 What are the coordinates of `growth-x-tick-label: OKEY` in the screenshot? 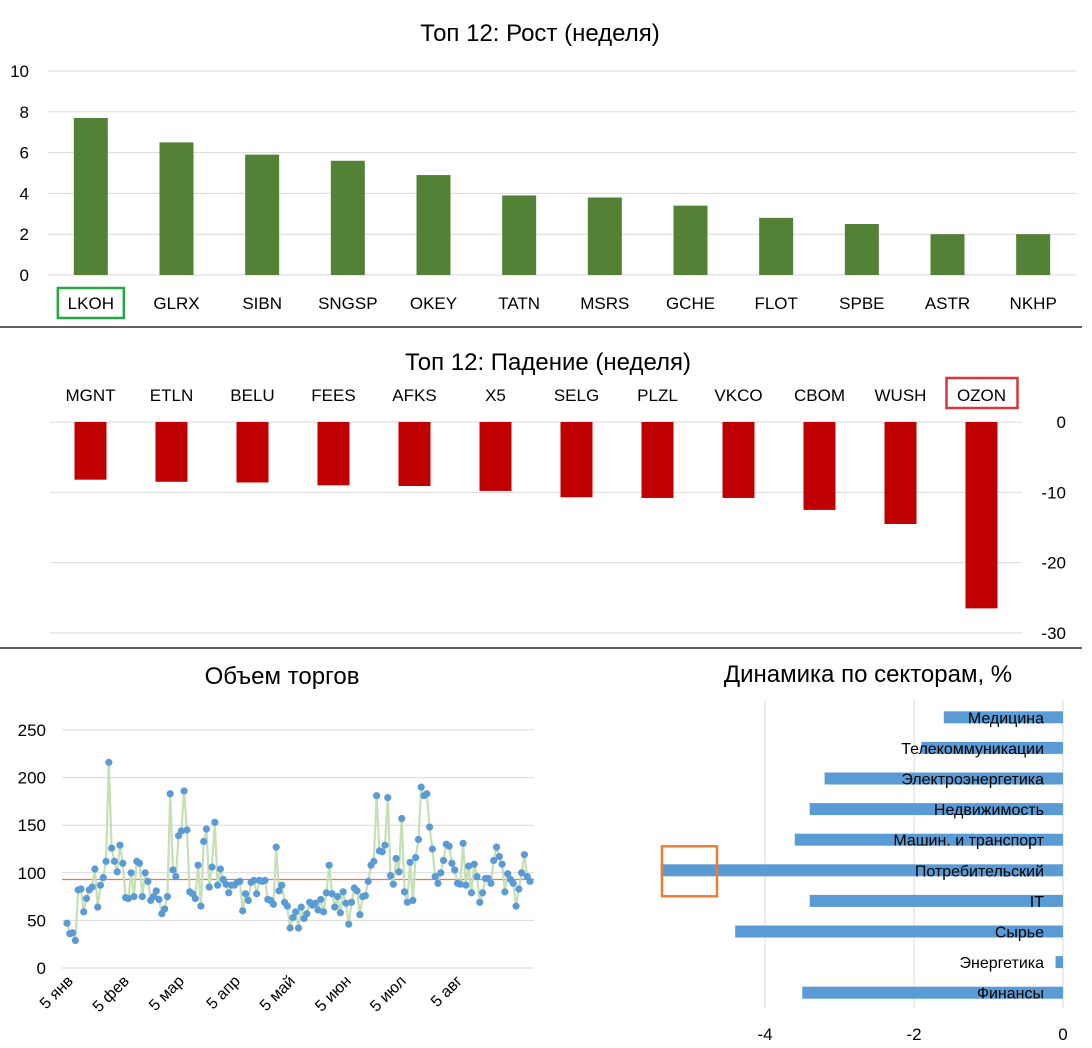 It's located at (433, 303).